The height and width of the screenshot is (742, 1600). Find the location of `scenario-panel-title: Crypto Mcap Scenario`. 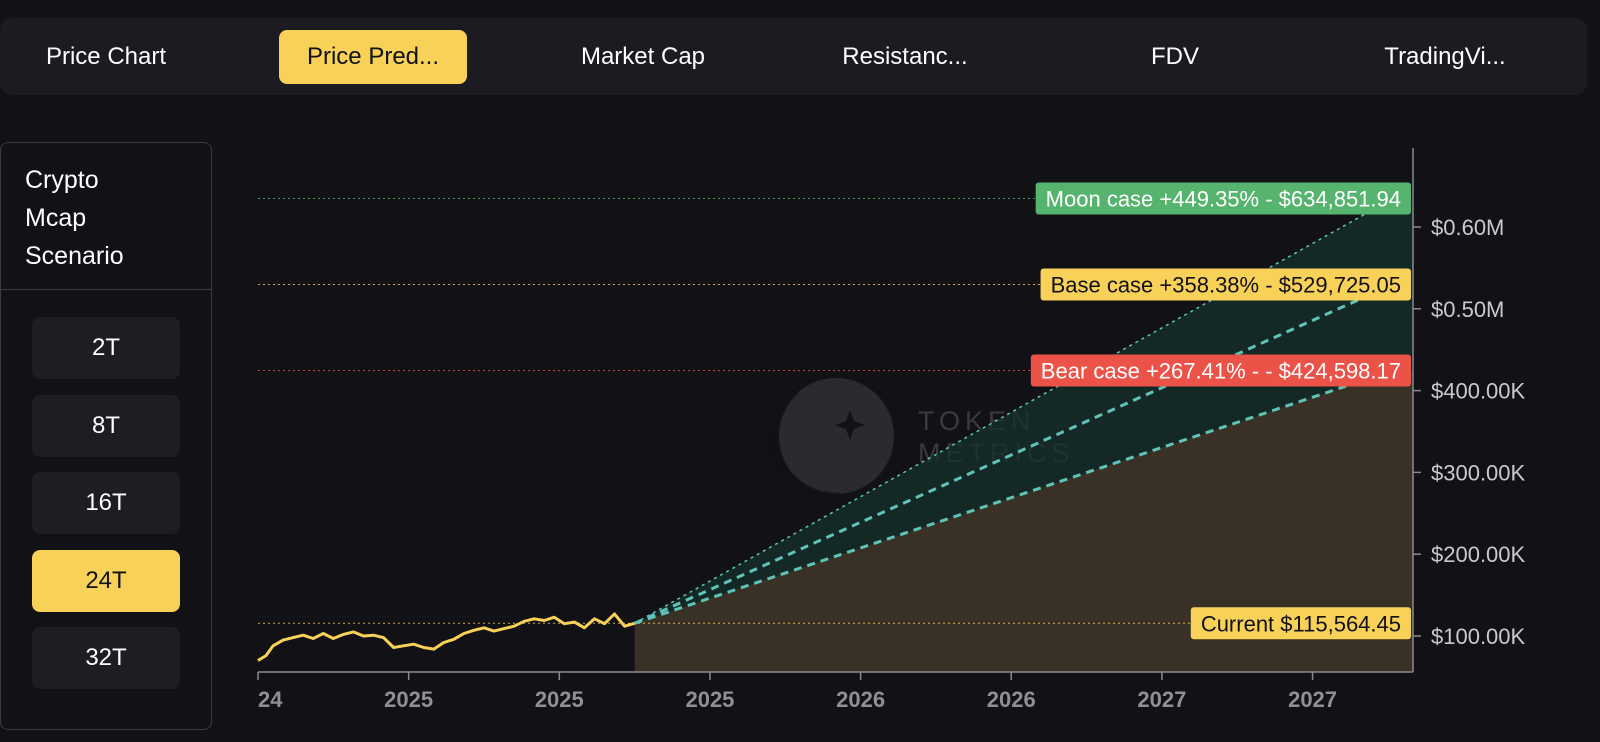

scenario-panel-title: Crypto Mcap Scenario is located at coordinates (105, 218).